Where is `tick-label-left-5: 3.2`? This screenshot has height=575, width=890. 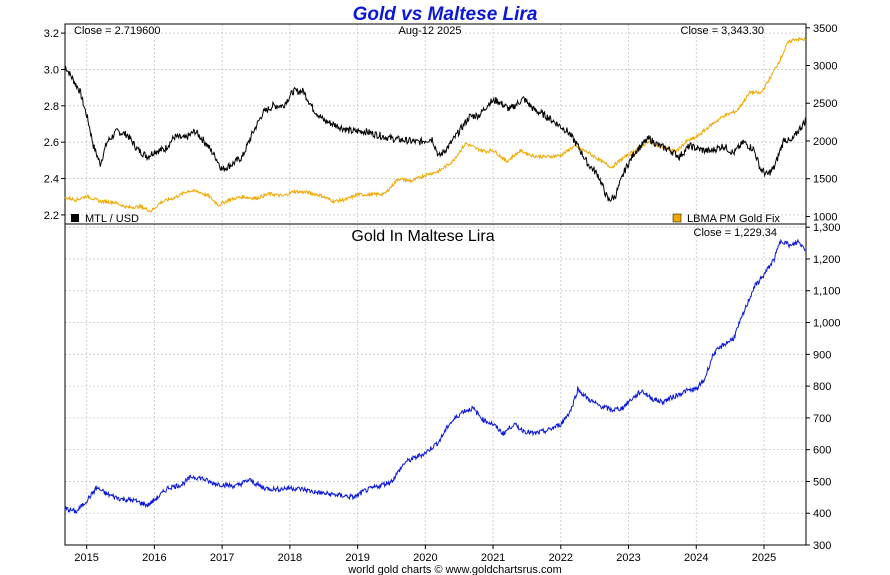 tick-label-left-5: 3.2 is located at coordinates (51, 34).